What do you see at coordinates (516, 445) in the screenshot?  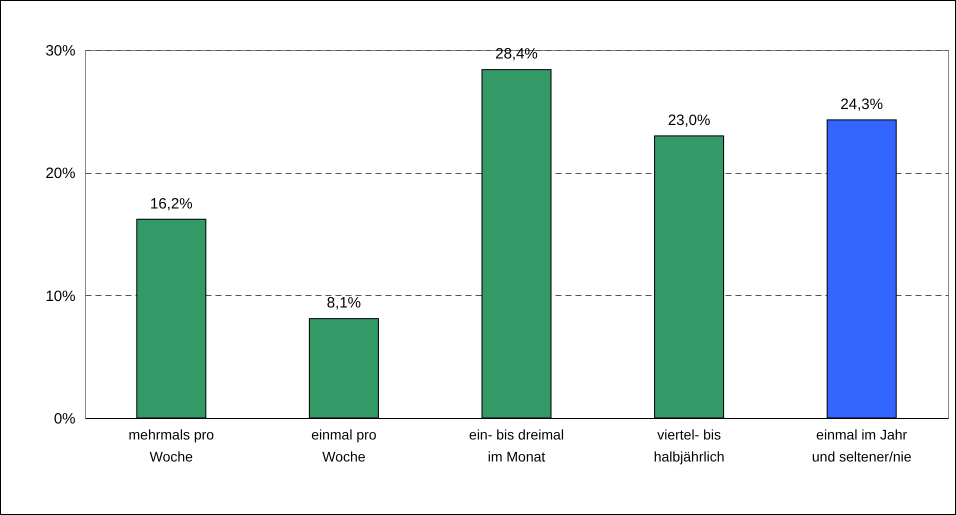 I see `x-tick-label: ein- bis dreimal im Monat` at bounding box center [516, 445].